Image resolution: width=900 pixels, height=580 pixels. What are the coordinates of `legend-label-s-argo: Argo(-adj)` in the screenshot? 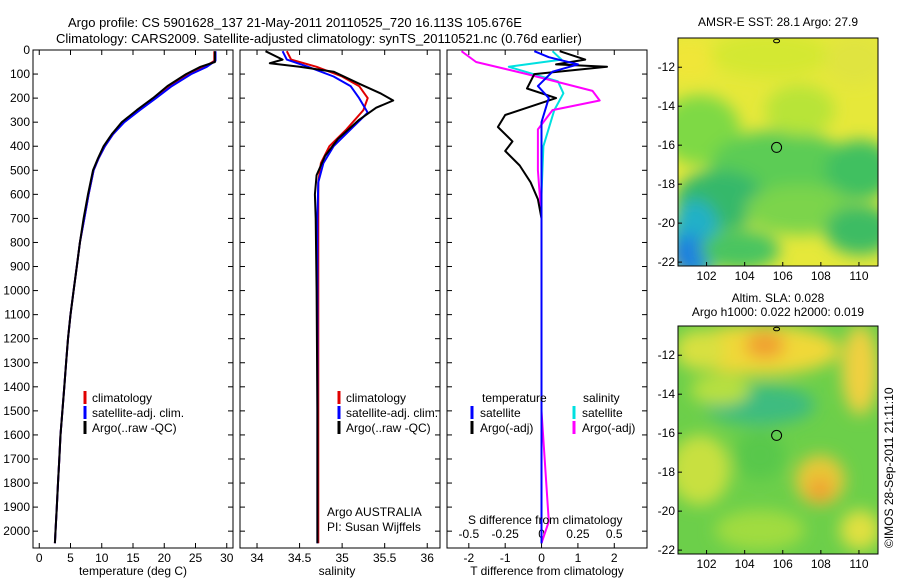 It's located at (608, 428).